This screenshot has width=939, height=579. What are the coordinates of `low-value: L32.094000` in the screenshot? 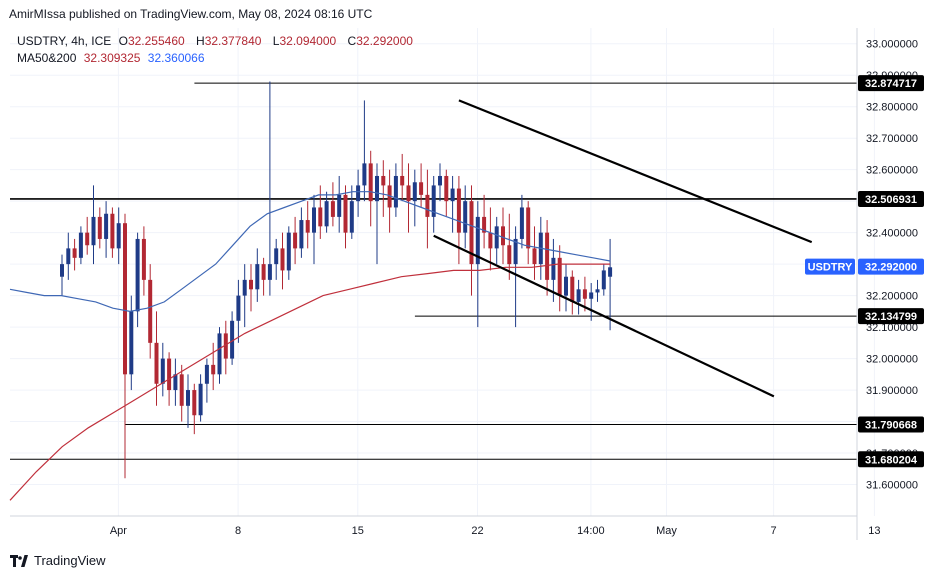 It's located at (304, 41).